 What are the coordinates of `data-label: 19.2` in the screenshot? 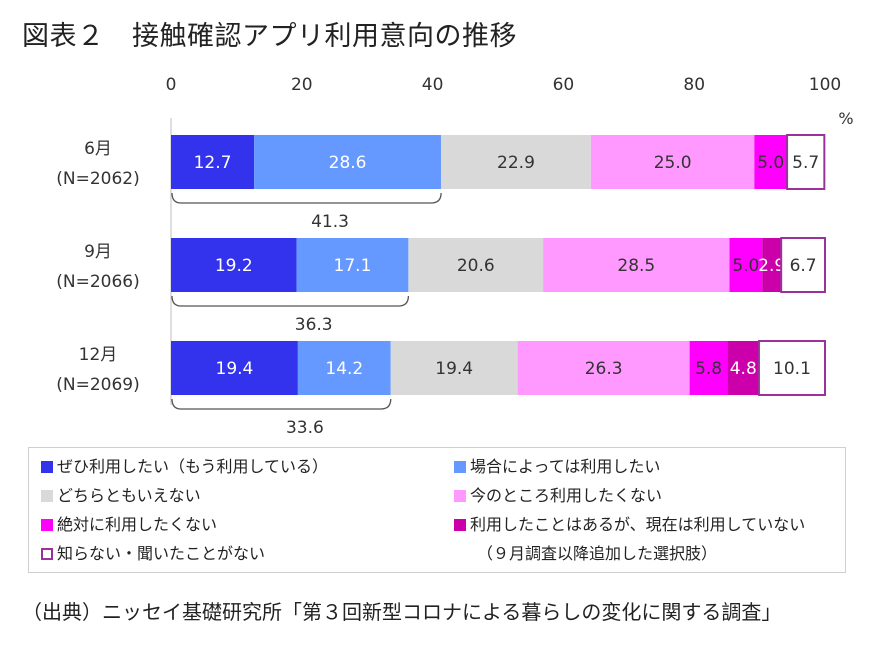 It's located at (234, 266).